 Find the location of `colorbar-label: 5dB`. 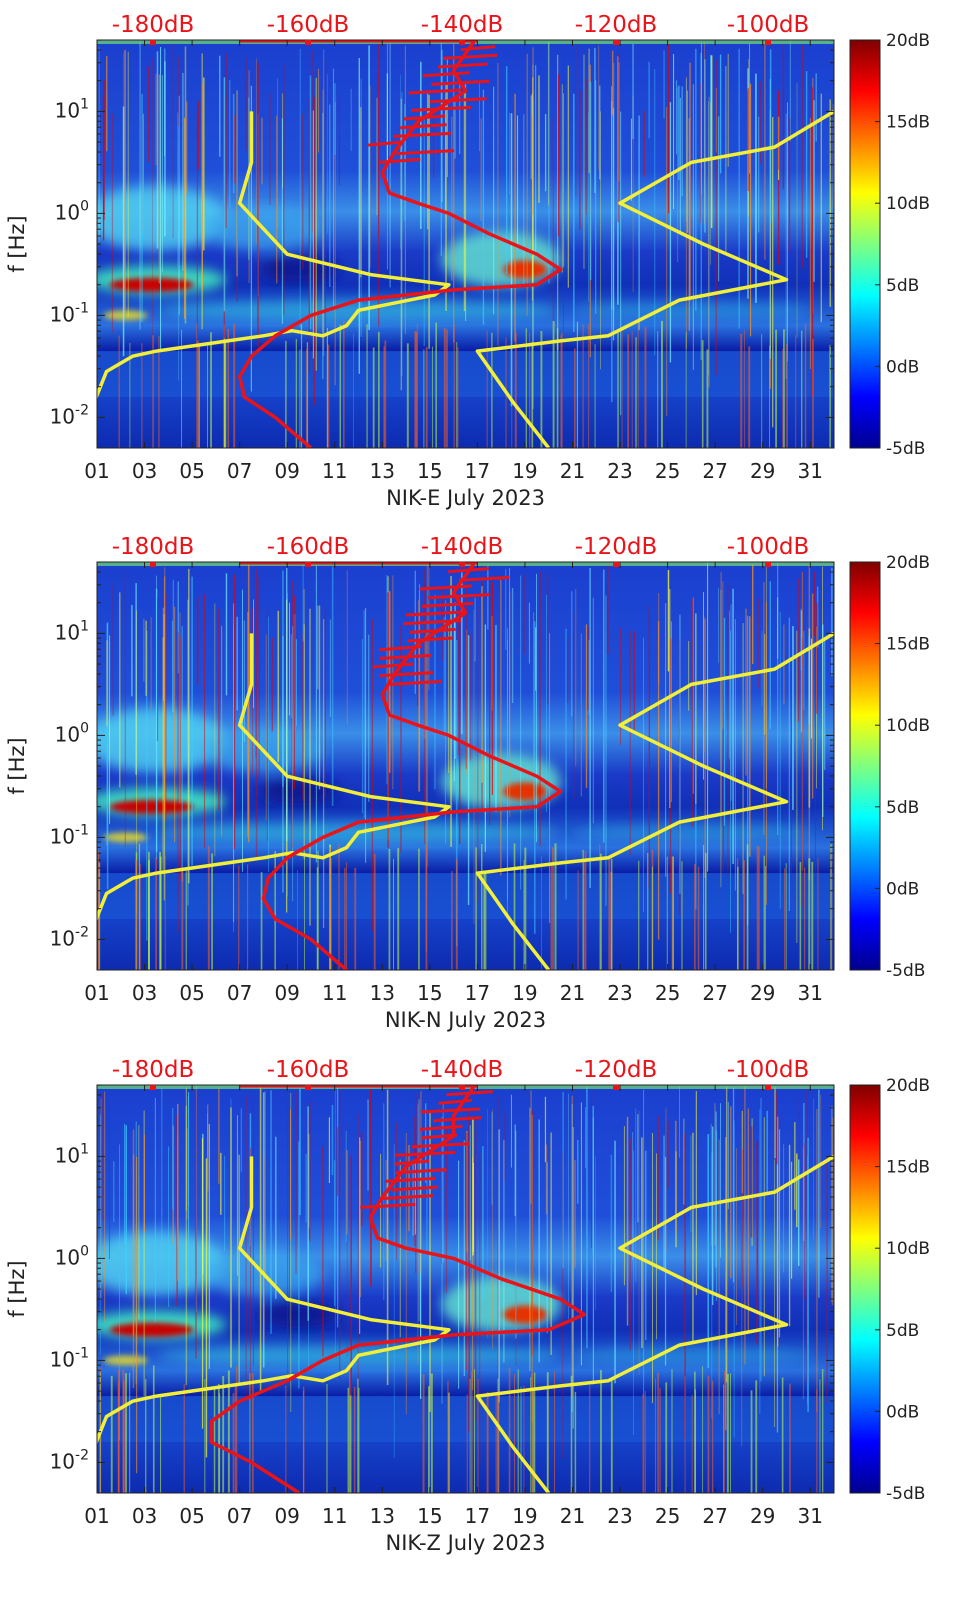

colorbar-label: 5dB is located at coordinates (902, 1331).